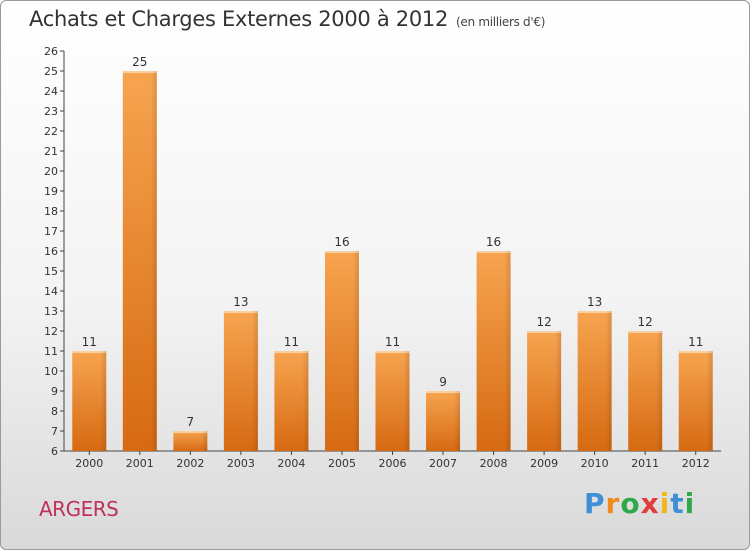 The image size is (750, 550). I want to click on y-tick-label: 8, so click(54, 411).